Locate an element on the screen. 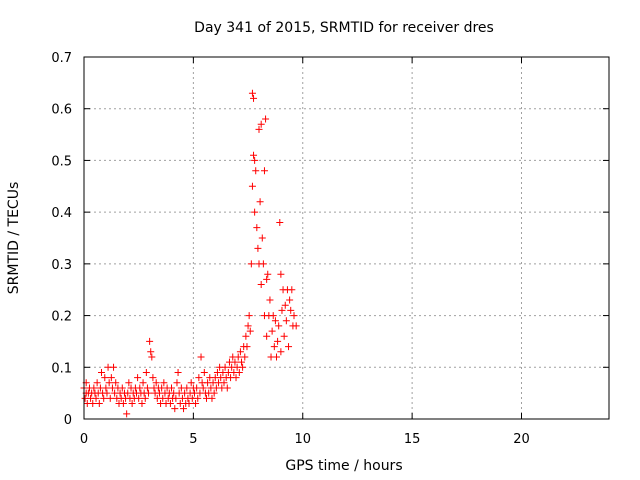 The height and width of the screenshot is (480, 640). y-tick-label: 0.4 is located at coordinates (61, 213).